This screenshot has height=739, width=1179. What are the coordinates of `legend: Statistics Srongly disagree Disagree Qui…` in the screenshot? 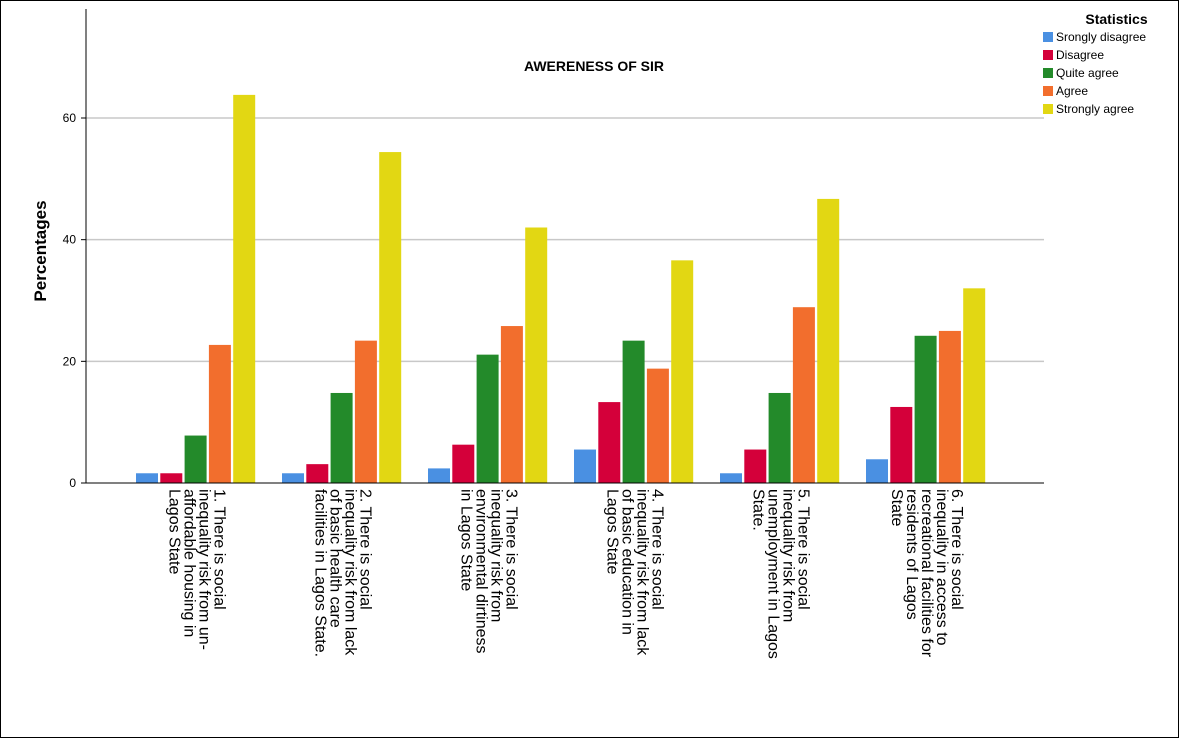 It's located at (1110, 64).